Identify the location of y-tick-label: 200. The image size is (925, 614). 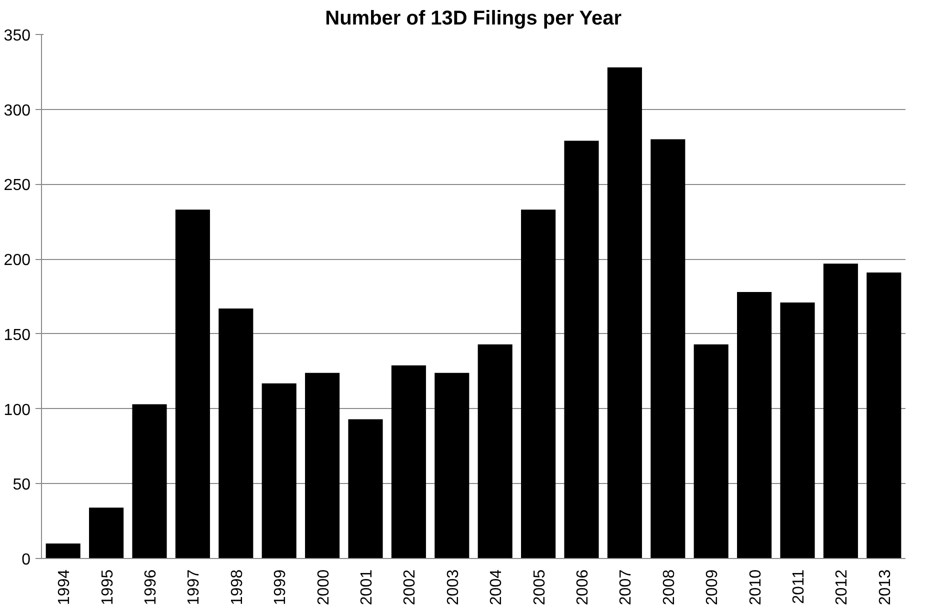
(17, 261).